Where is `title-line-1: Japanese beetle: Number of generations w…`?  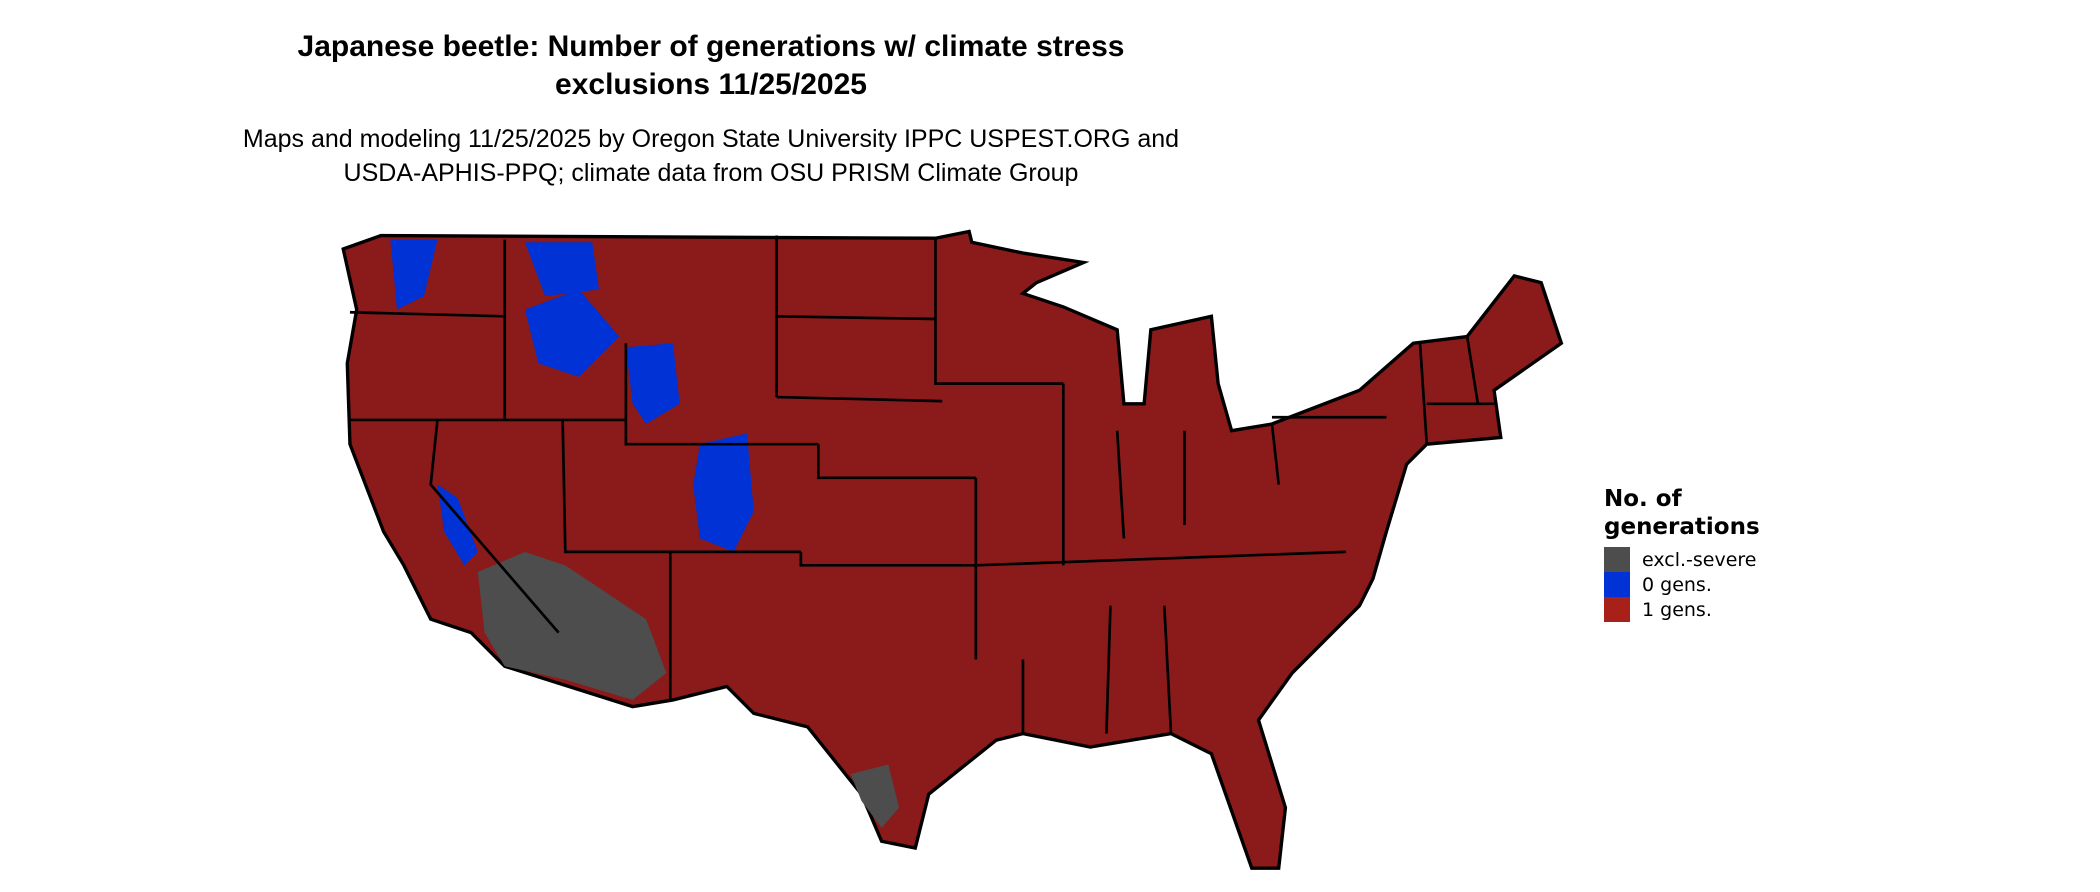
title-line-1: Japanese beetle: Number of generations w… is located at coordinates (711, 46).